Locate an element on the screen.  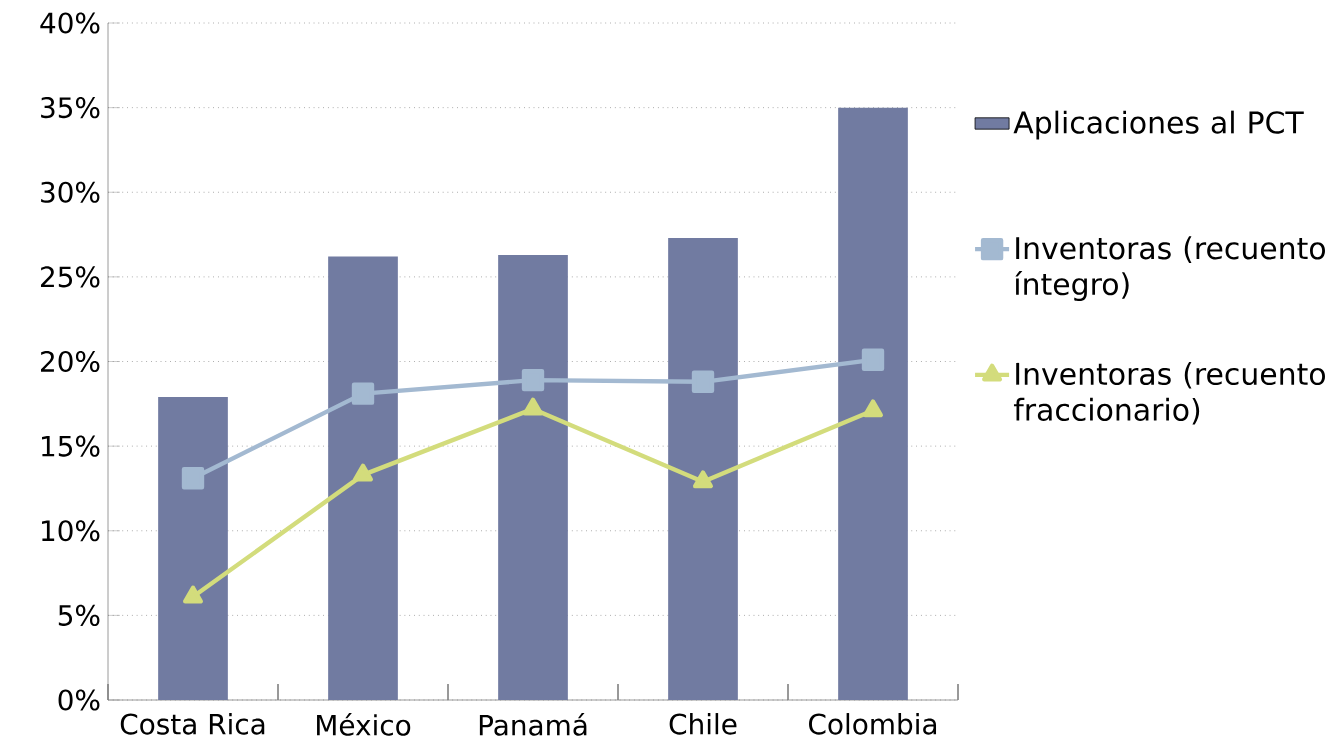
y-tick-label: 5% is located at coordinates (79, 615).